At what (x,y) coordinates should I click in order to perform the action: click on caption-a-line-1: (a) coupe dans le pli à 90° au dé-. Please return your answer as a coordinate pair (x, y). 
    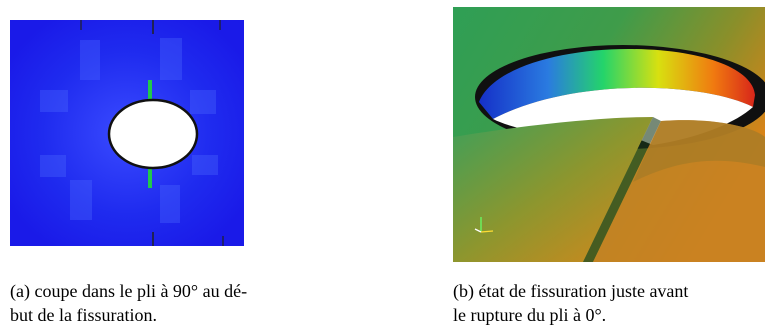
    Looking at the image, I should click on (129, 291).